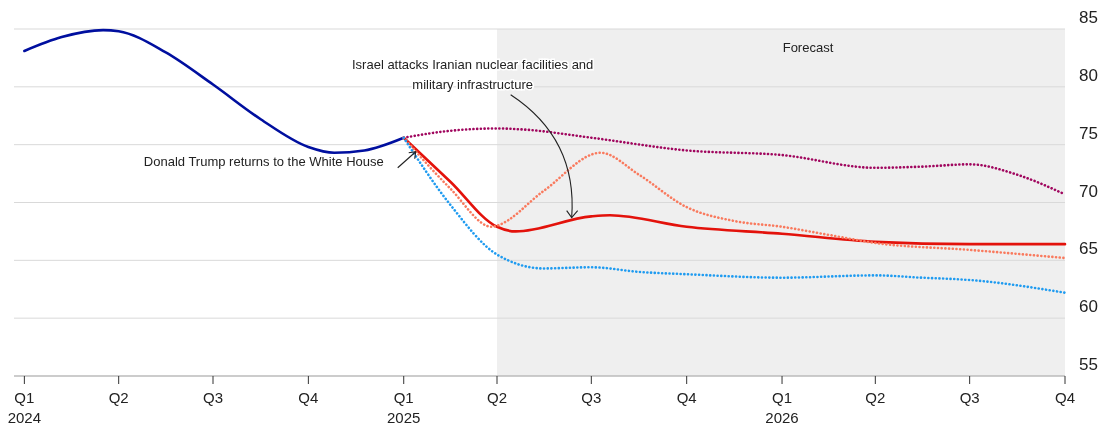 This screenshot has height=426, width=1102. I want to click on y-tick-label: 55, so click(1088, 364).